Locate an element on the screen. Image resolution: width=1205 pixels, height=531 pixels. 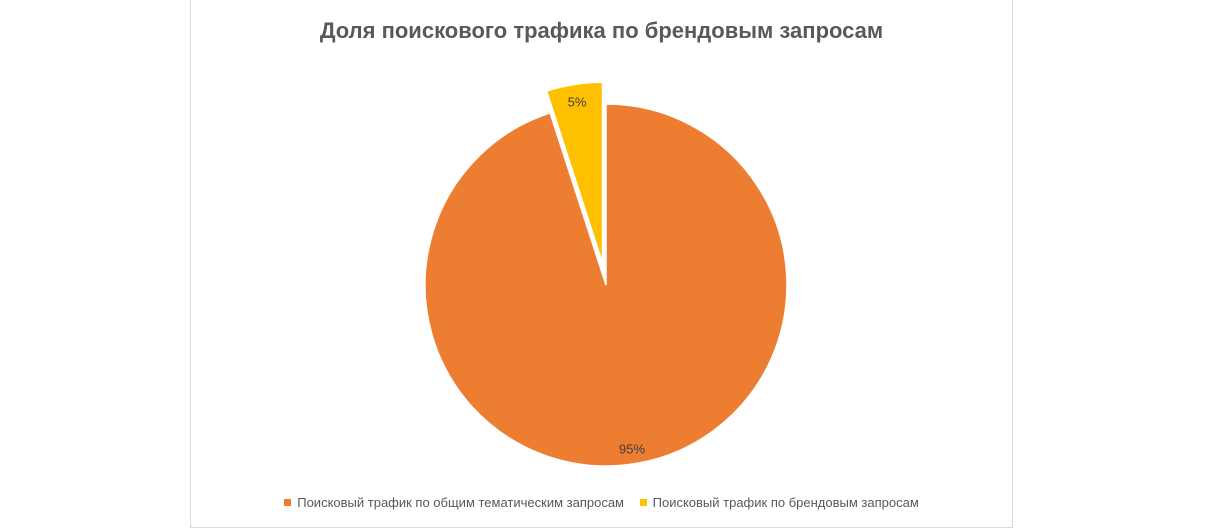
legend-item-brand: Поисковый трафик по брендовым запросам is located at coordinates (779, 502).